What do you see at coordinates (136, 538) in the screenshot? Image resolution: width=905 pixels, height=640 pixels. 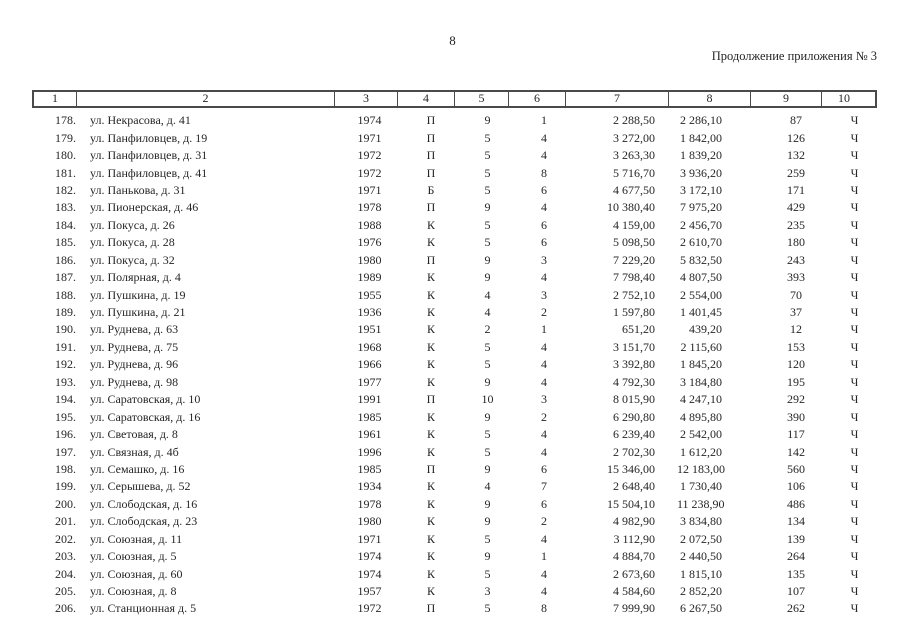 I see `cell-col-2: ул. Союзная, д. 11` at bounding box center [136, 538].